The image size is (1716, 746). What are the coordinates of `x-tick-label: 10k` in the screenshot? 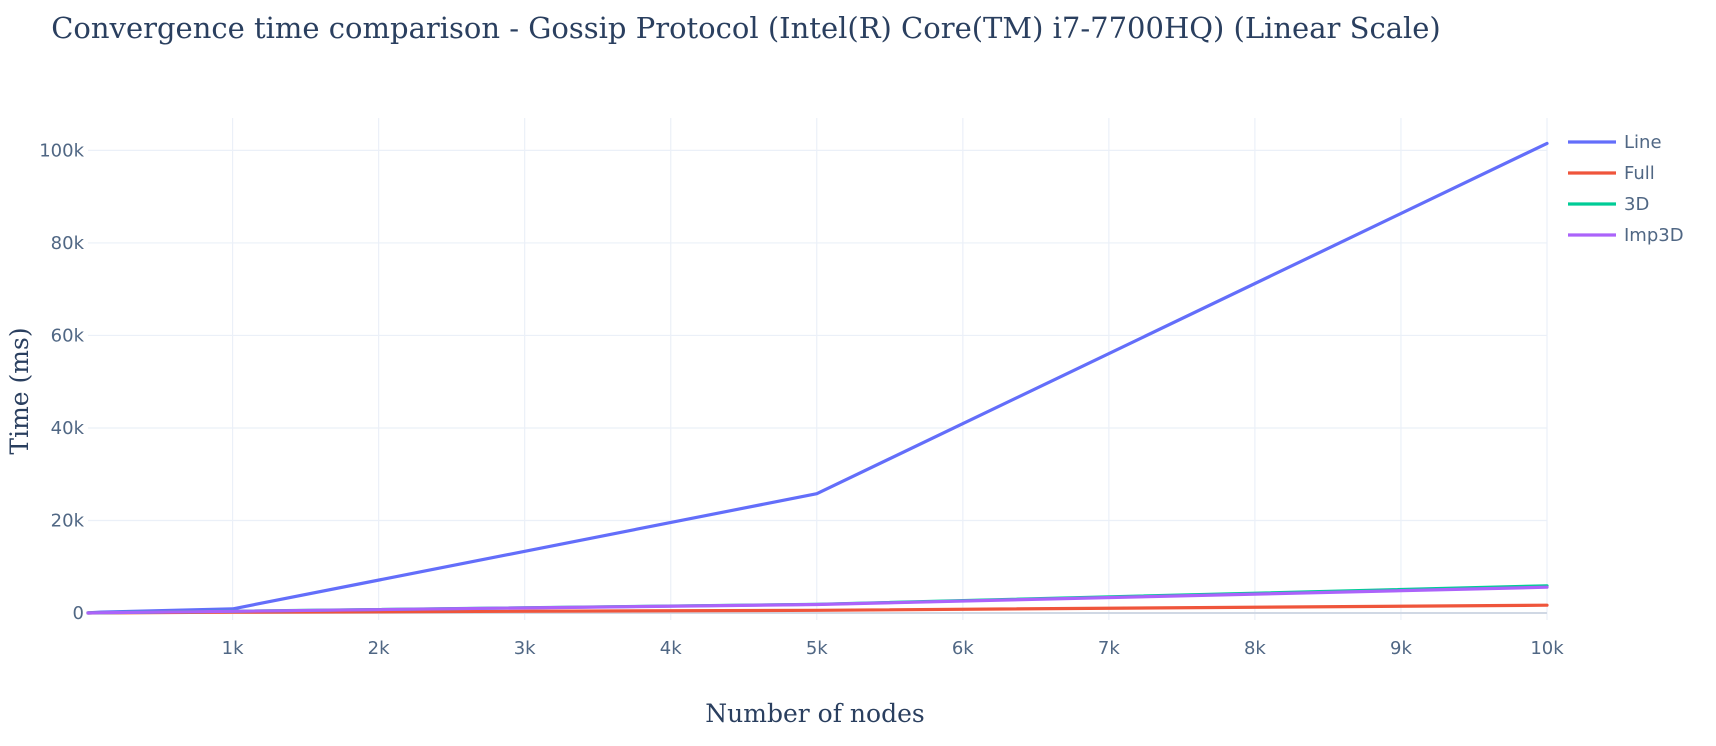 It's located at (1547, 648).